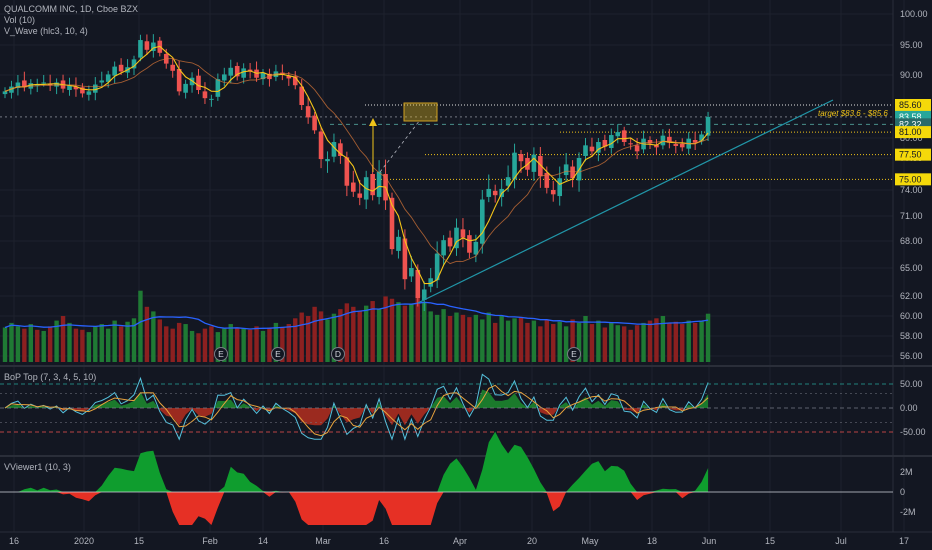  What do you see at coordinates (908, 512) in the screenshot?
I see `vviewer-tick-2: -2M` at bounding box center [908, 512].